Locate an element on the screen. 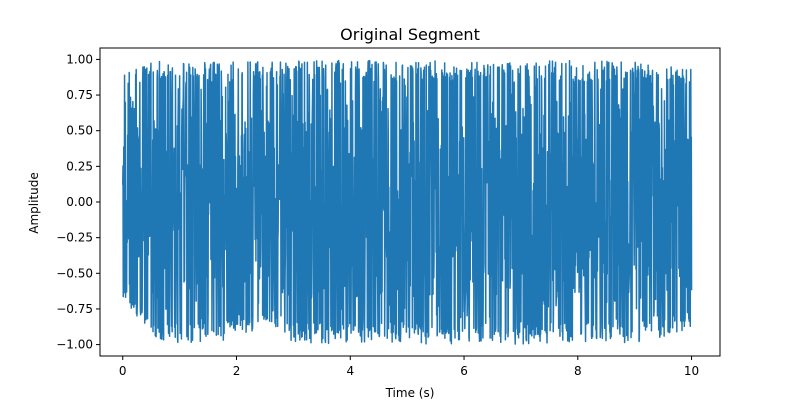 This screenshot has width=800, height=400. x-tick-label: 6 is located at coordinates (464, 371).